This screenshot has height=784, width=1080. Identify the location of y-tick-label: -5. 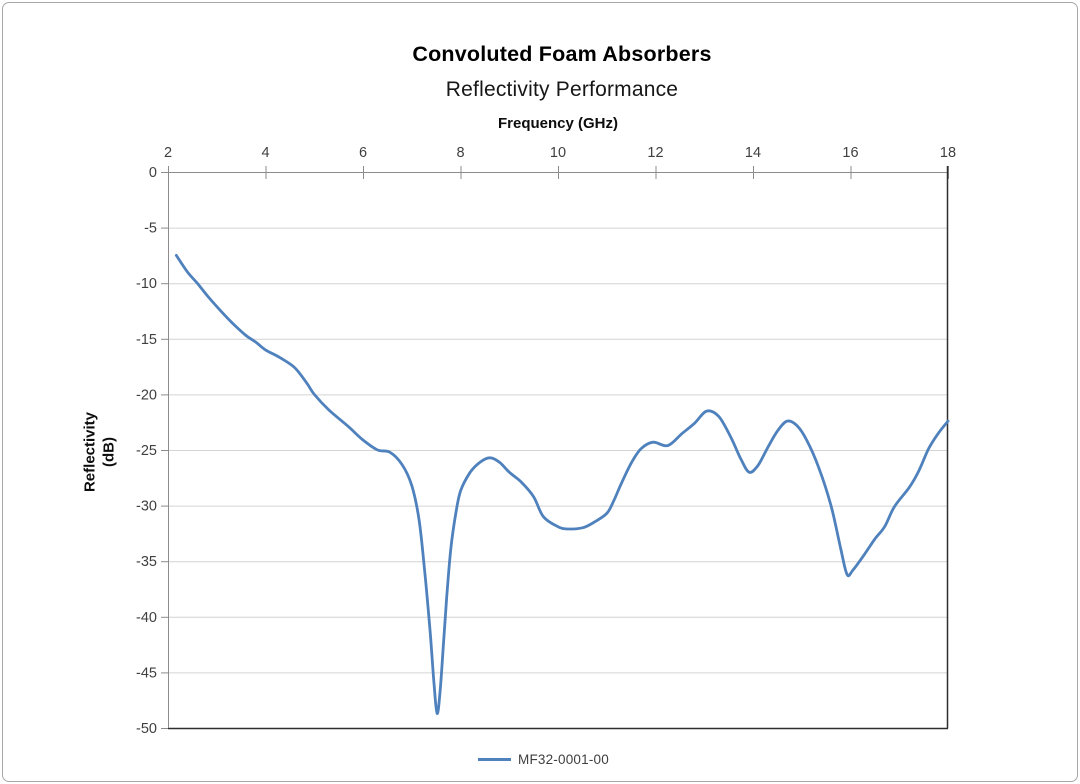
(150, 229).